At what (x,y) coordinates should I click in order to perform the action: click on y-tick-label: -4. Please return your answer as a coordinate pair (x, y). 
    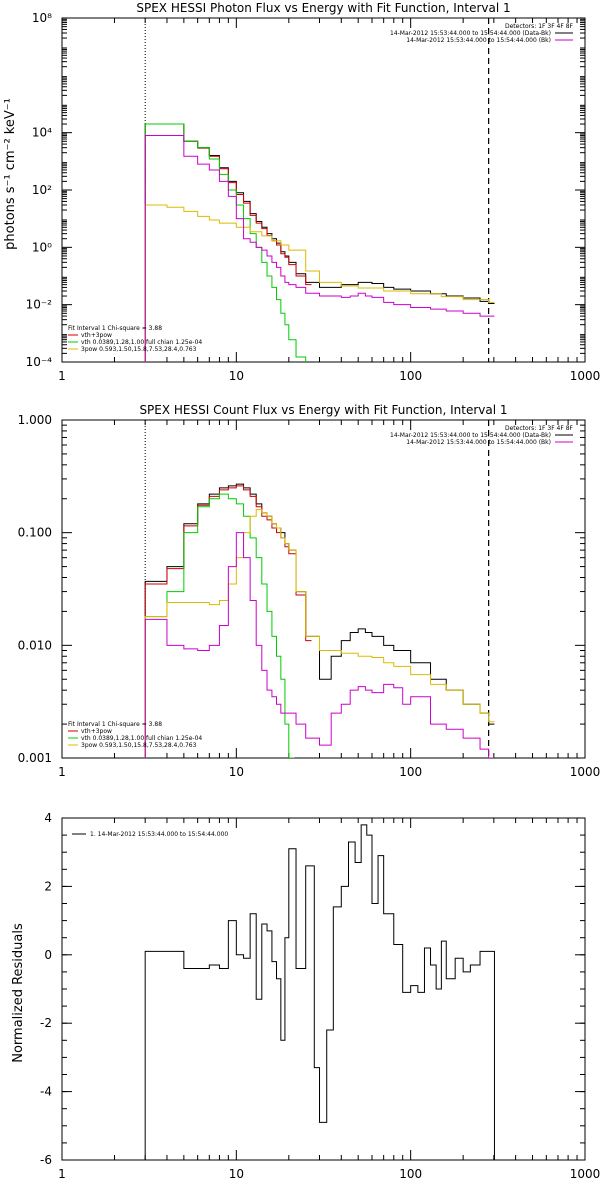
    Looking at the image, I should click on (46, 1092).